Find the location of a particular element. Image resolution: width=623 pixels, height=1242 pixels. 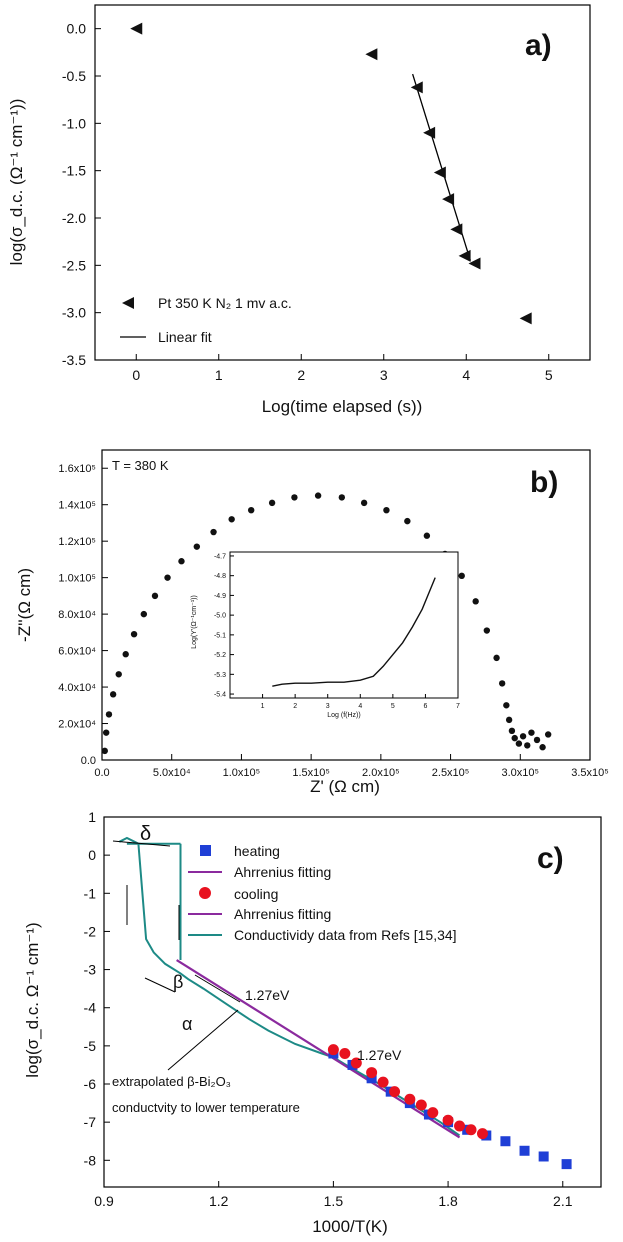

panel-b-label: b) is located at coordinates (544, 482).